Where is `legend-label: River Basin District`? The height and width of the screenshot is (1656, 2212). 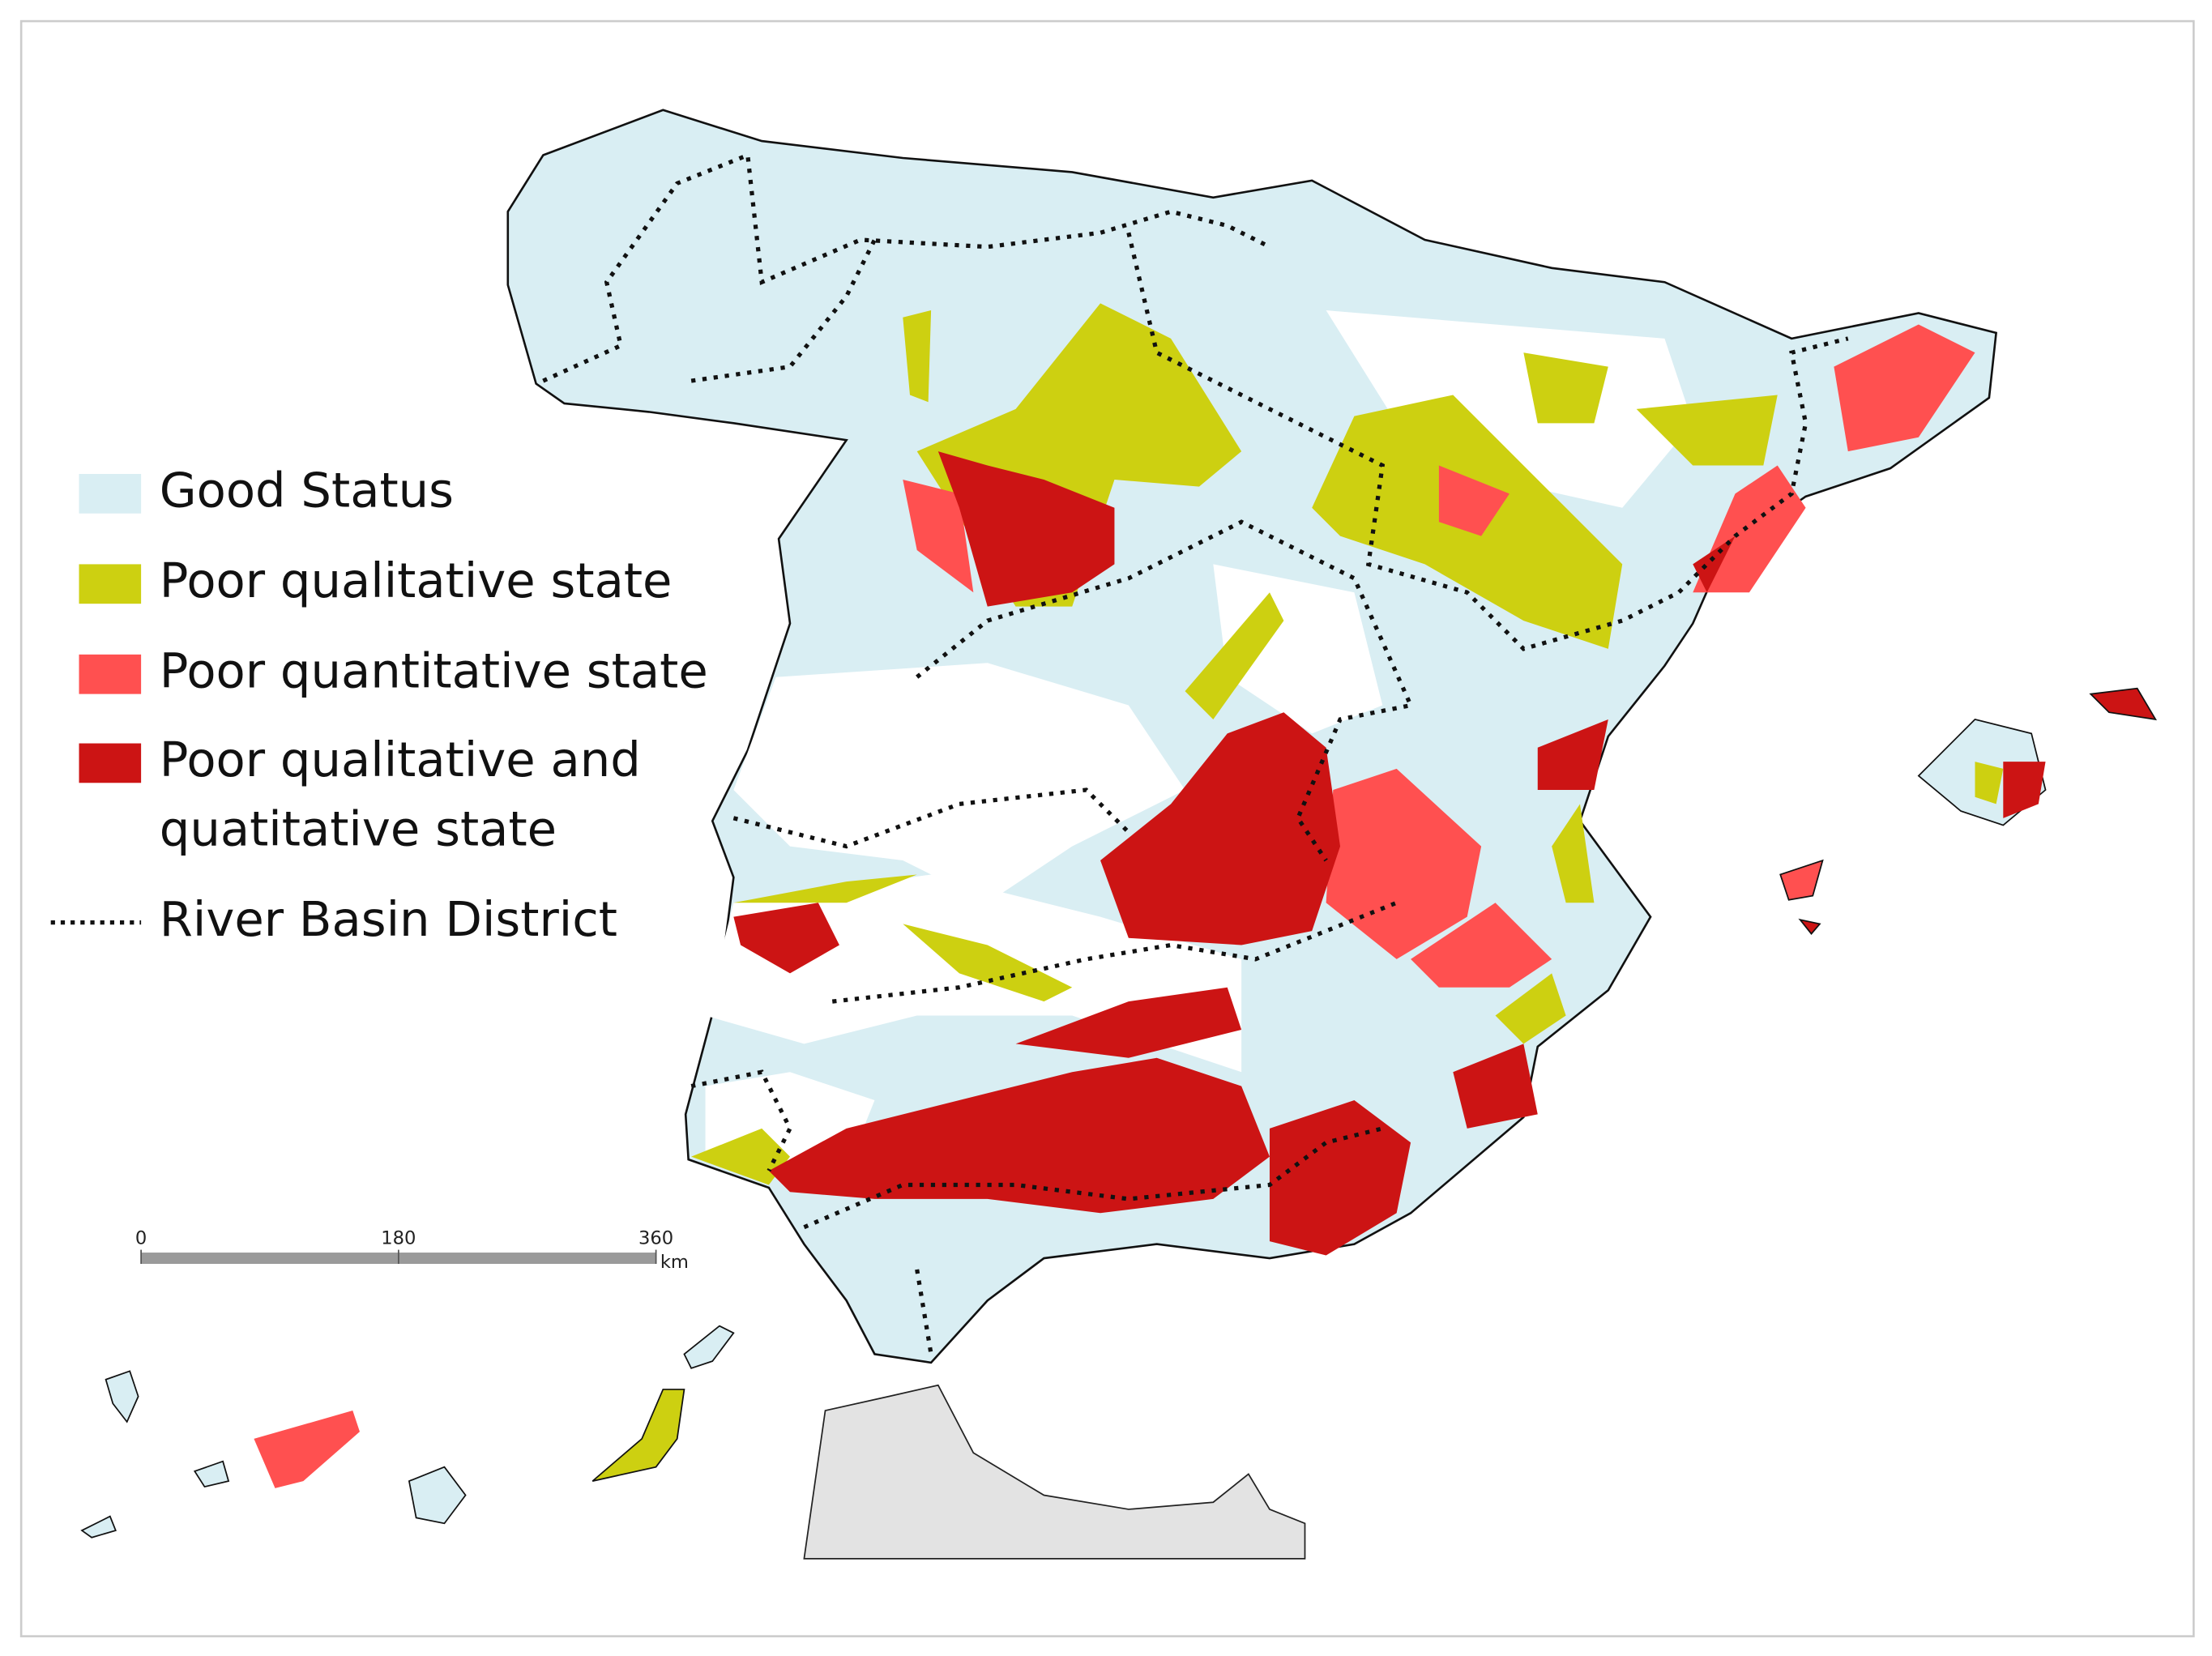 legend-label: River Basin District is located at coordinates (388, 919).